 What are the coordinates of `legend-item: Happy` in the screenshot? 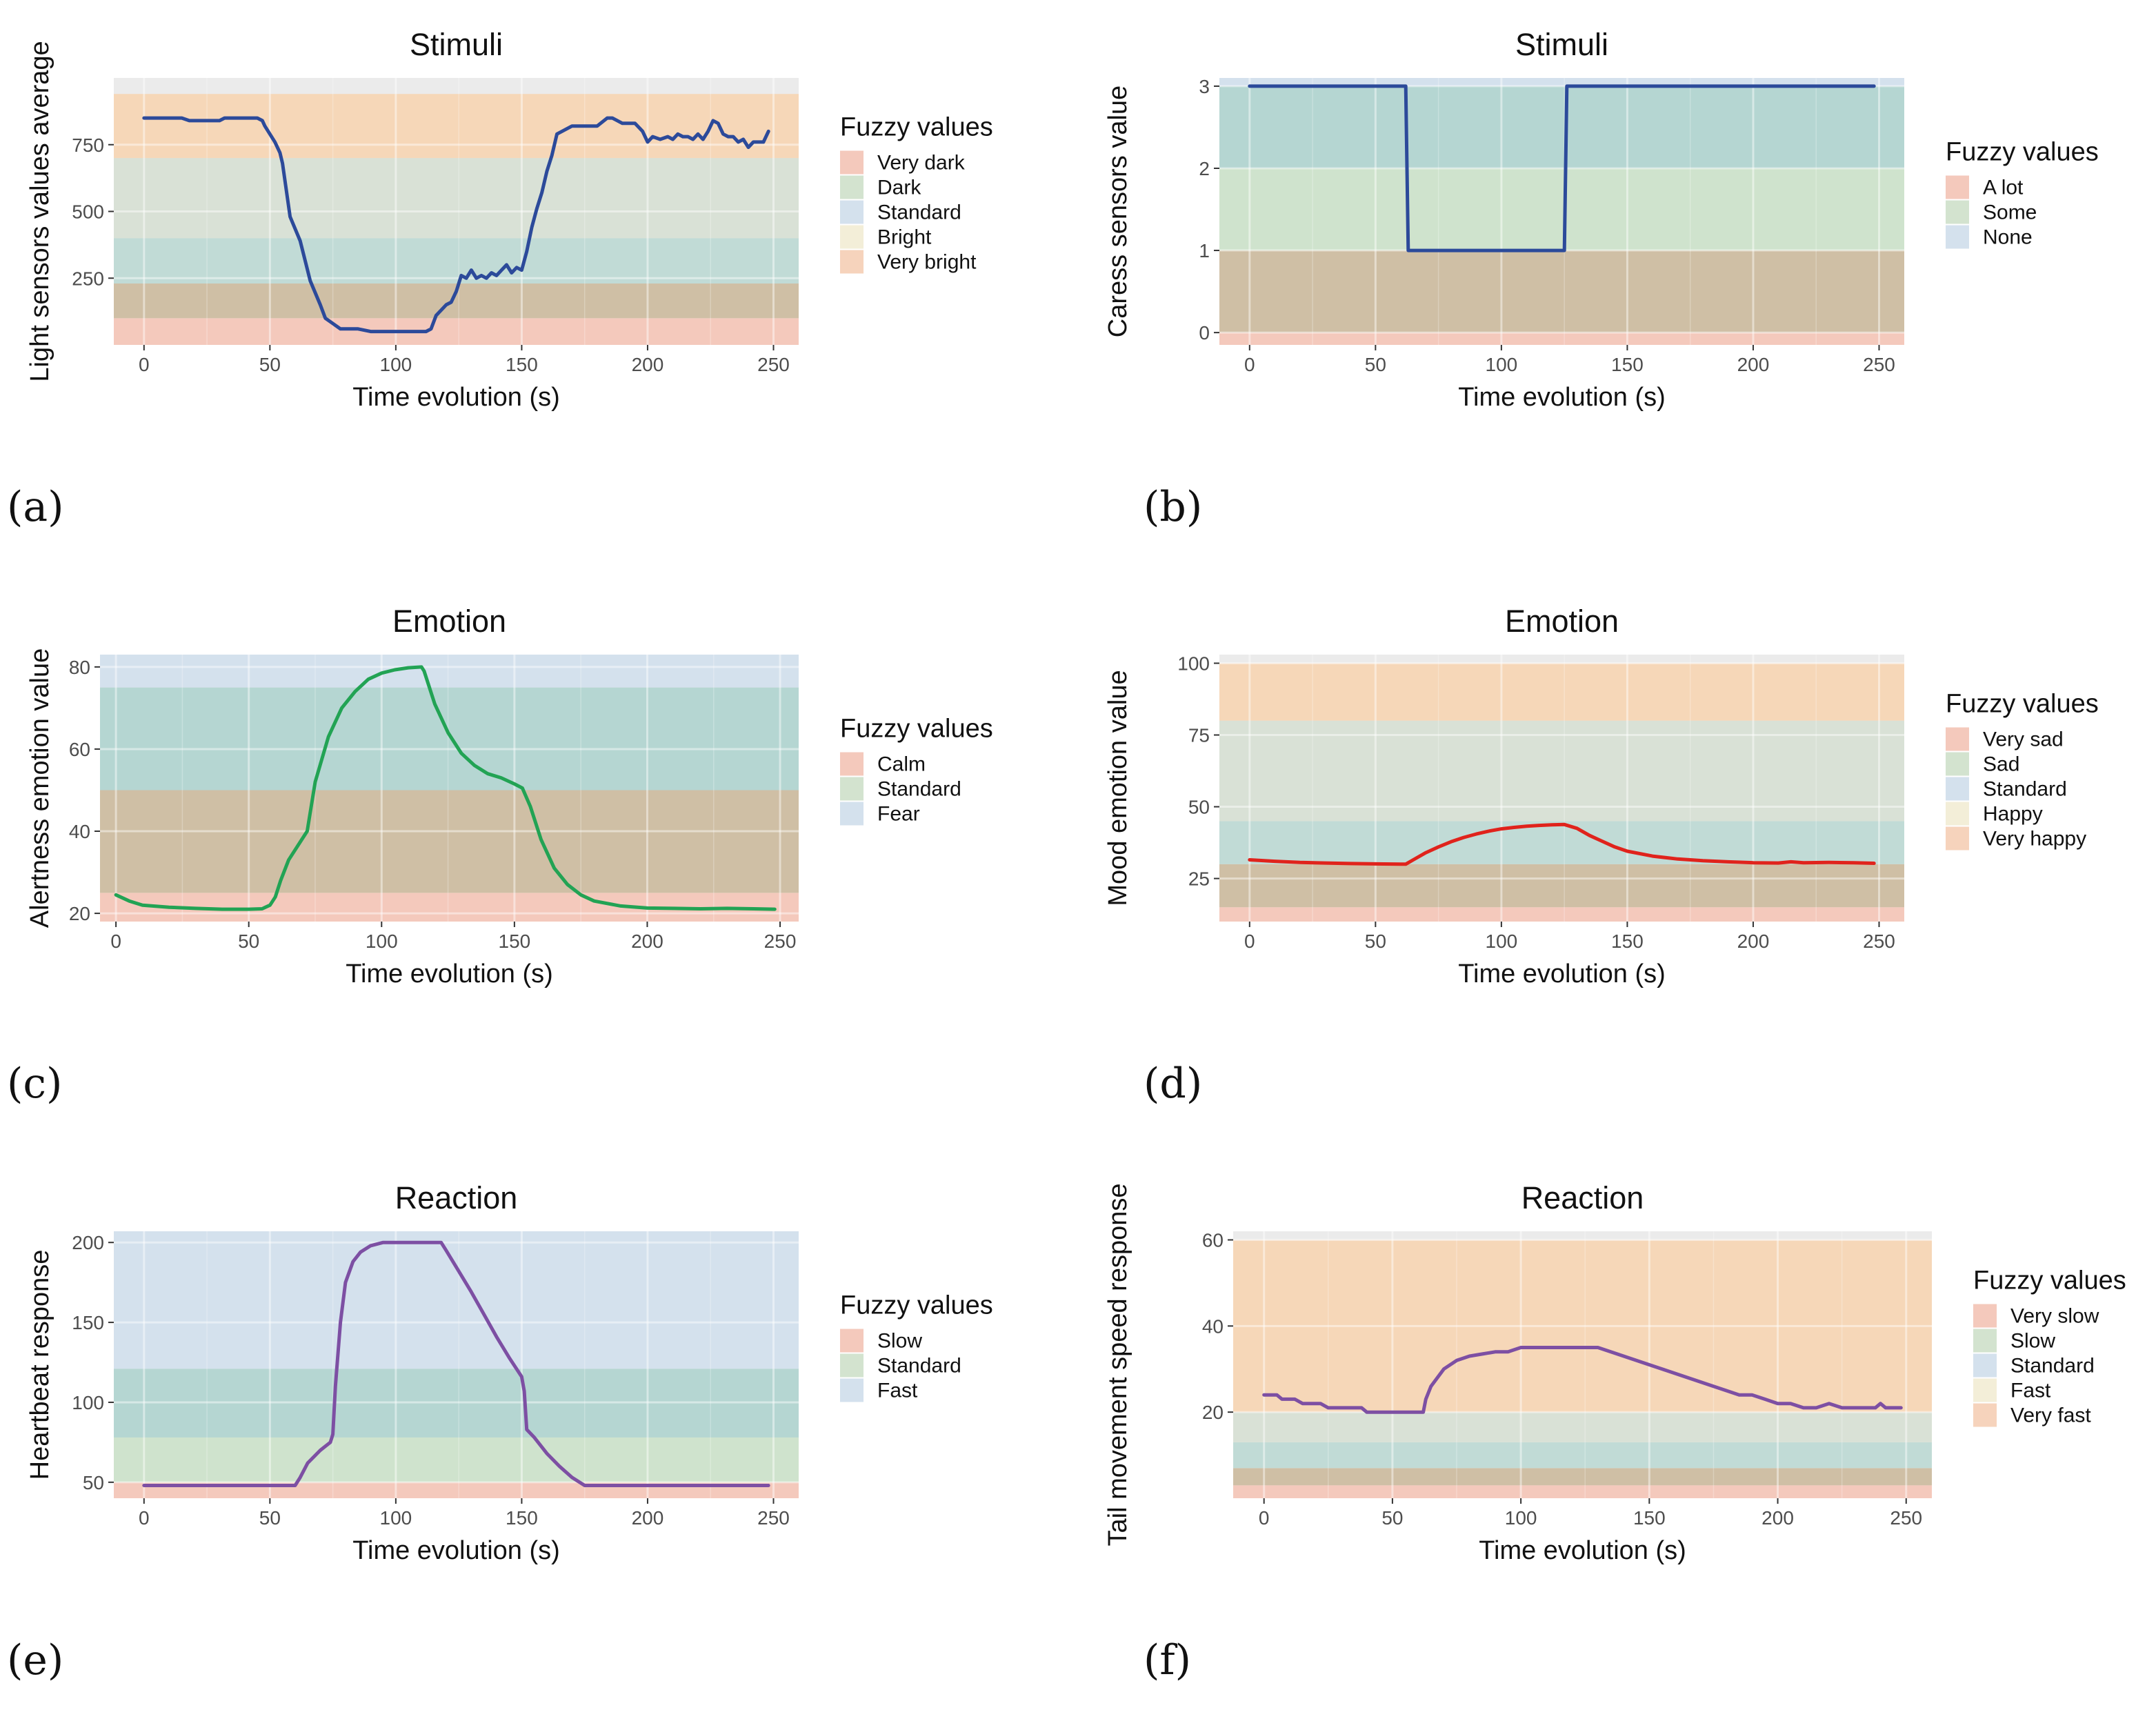 It's located at (2013, 814).